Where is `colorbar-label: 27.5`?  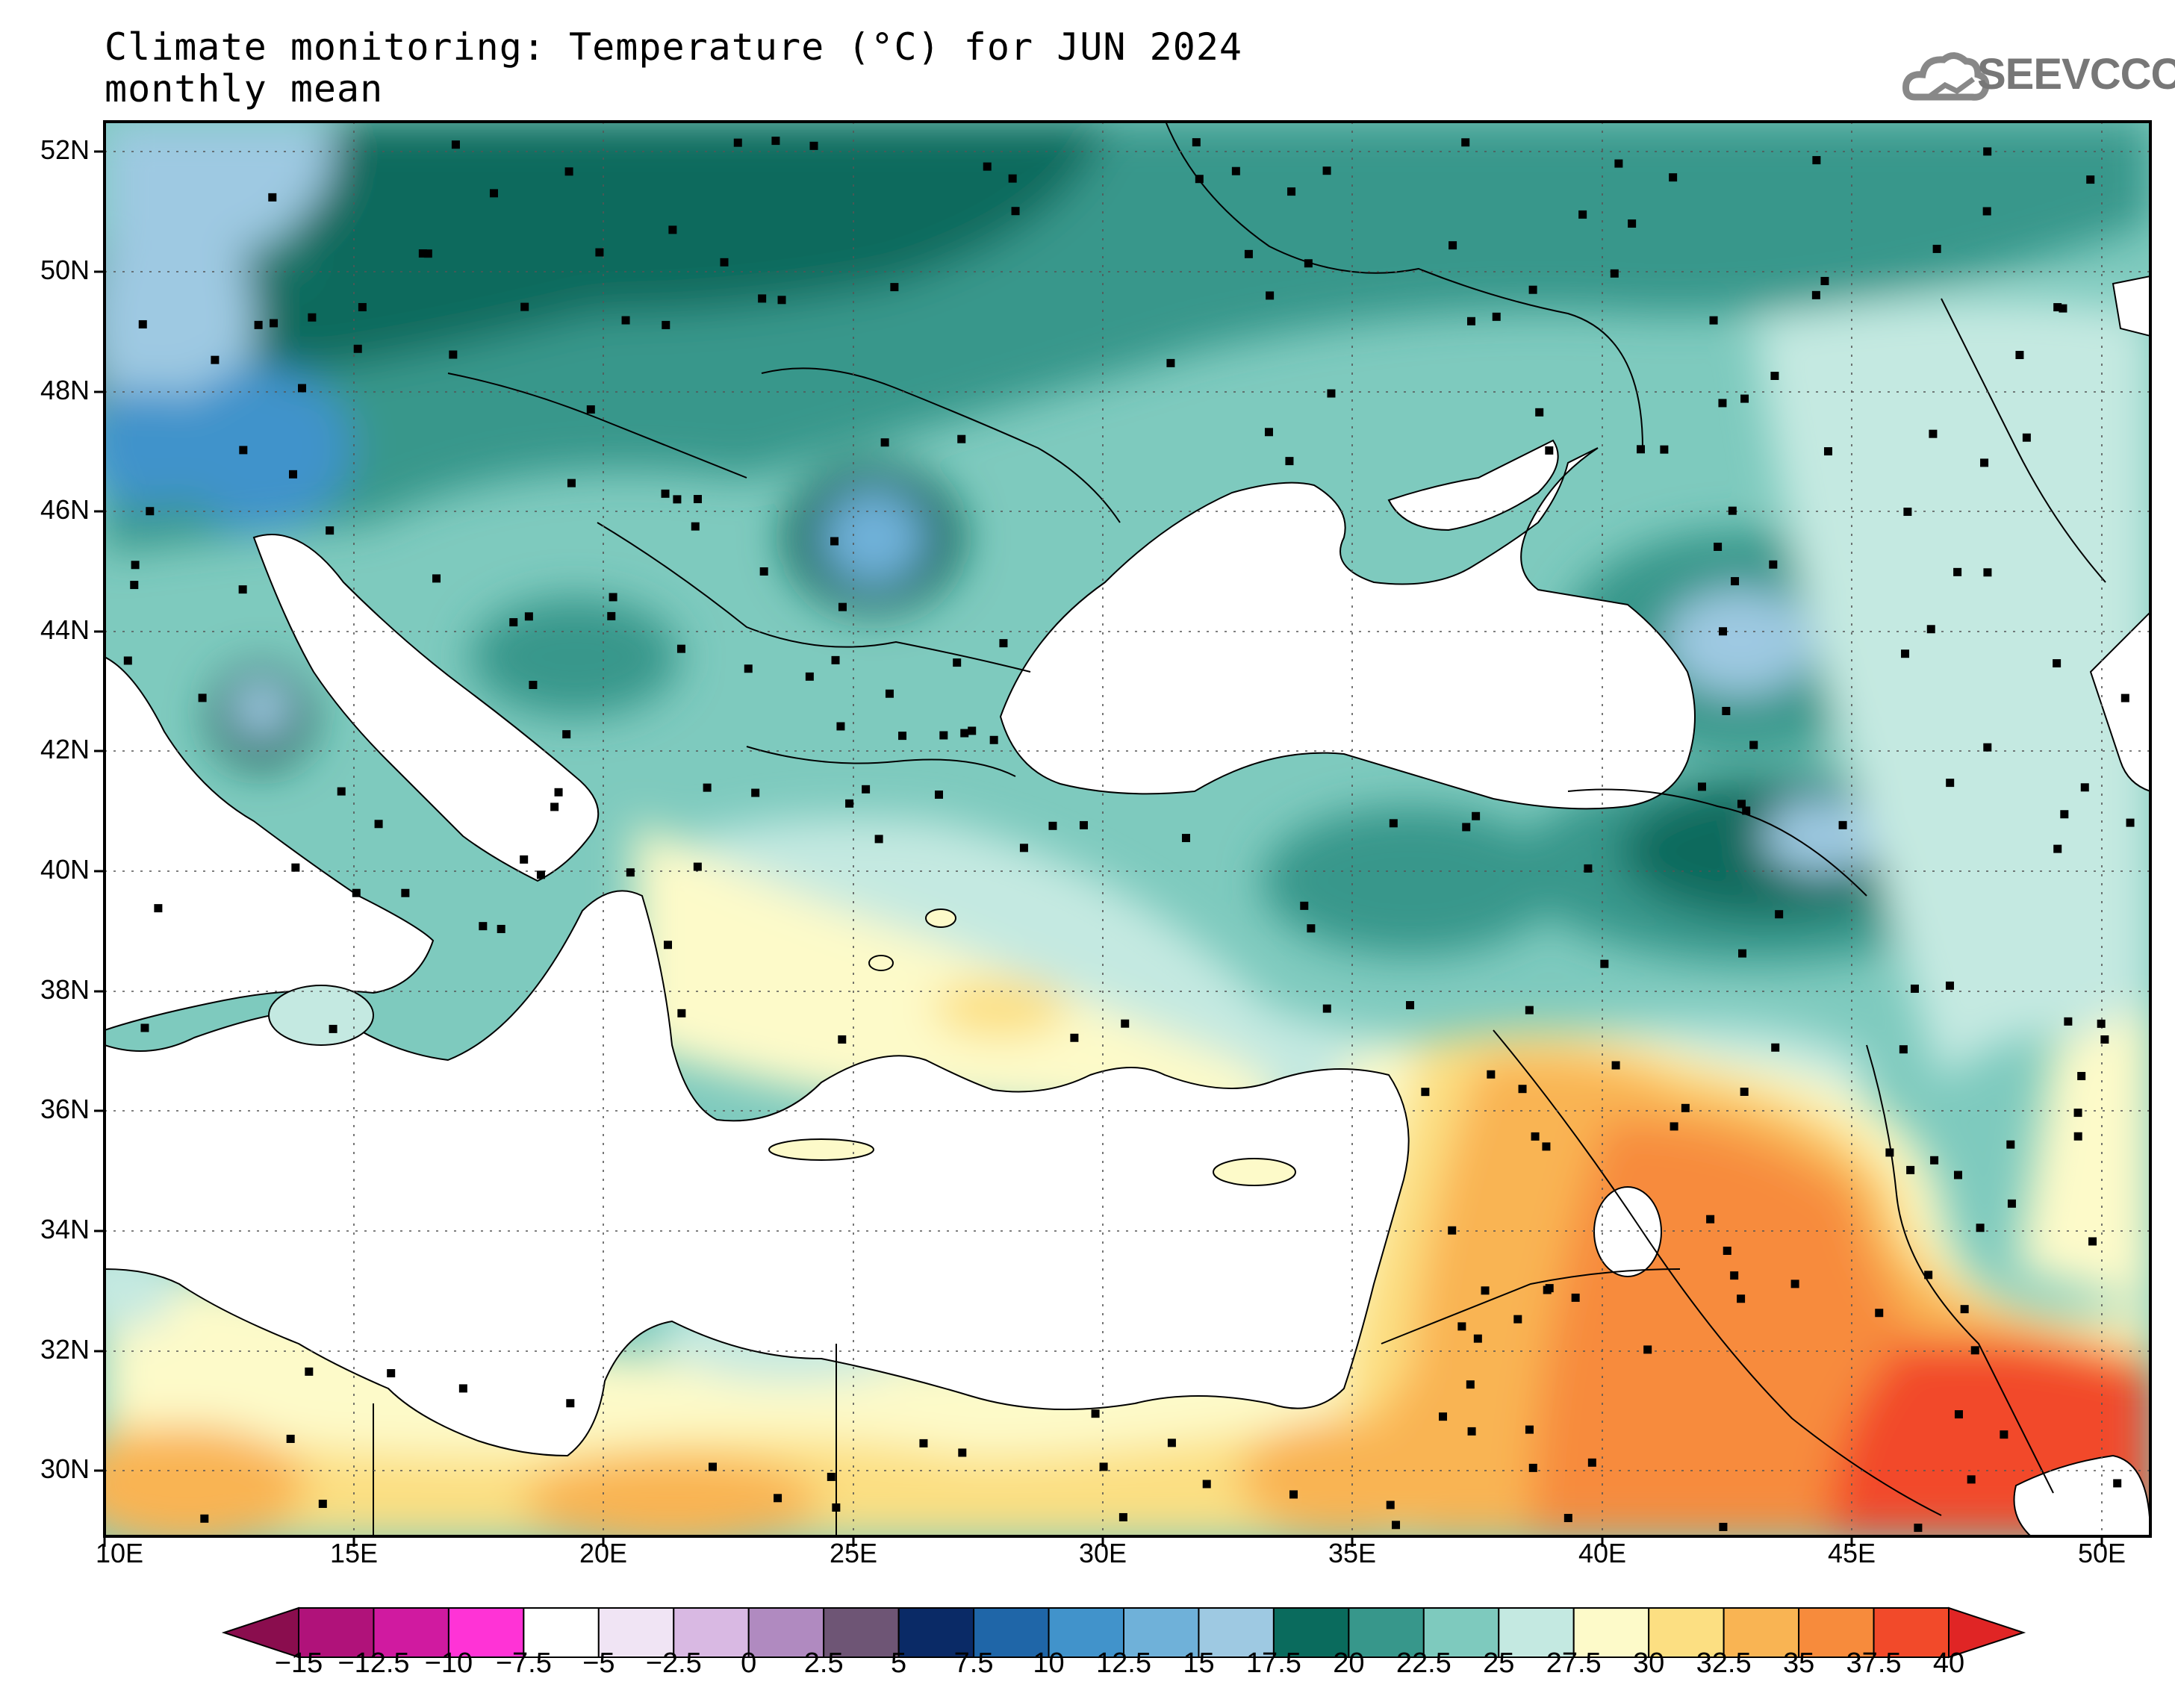 colorbar-label: 27.5 is located at coordinates (1574, 1663).